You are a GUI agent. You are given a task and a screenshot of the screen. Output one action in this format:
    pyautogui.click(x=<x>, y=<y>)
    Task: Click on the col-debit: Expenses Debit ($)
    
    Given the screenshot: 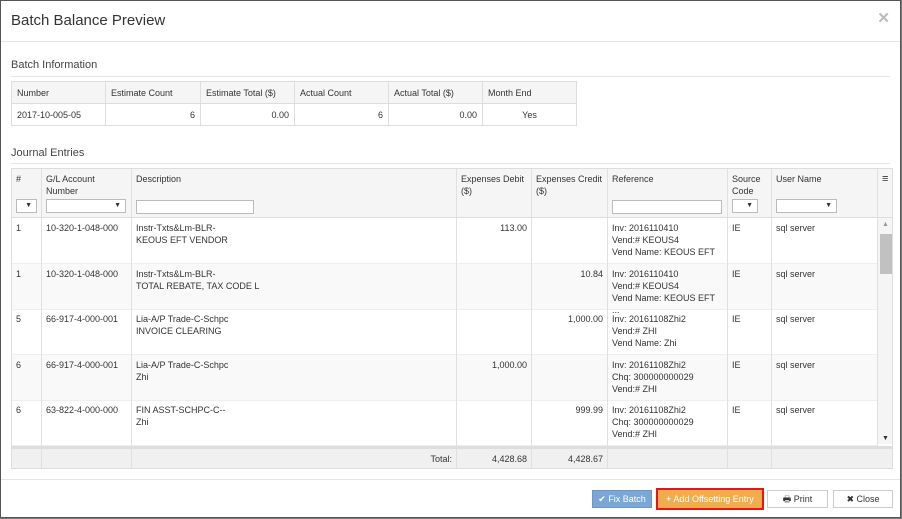 What is the action you would take?
    pyautogui.click(x=494, y=193)
    